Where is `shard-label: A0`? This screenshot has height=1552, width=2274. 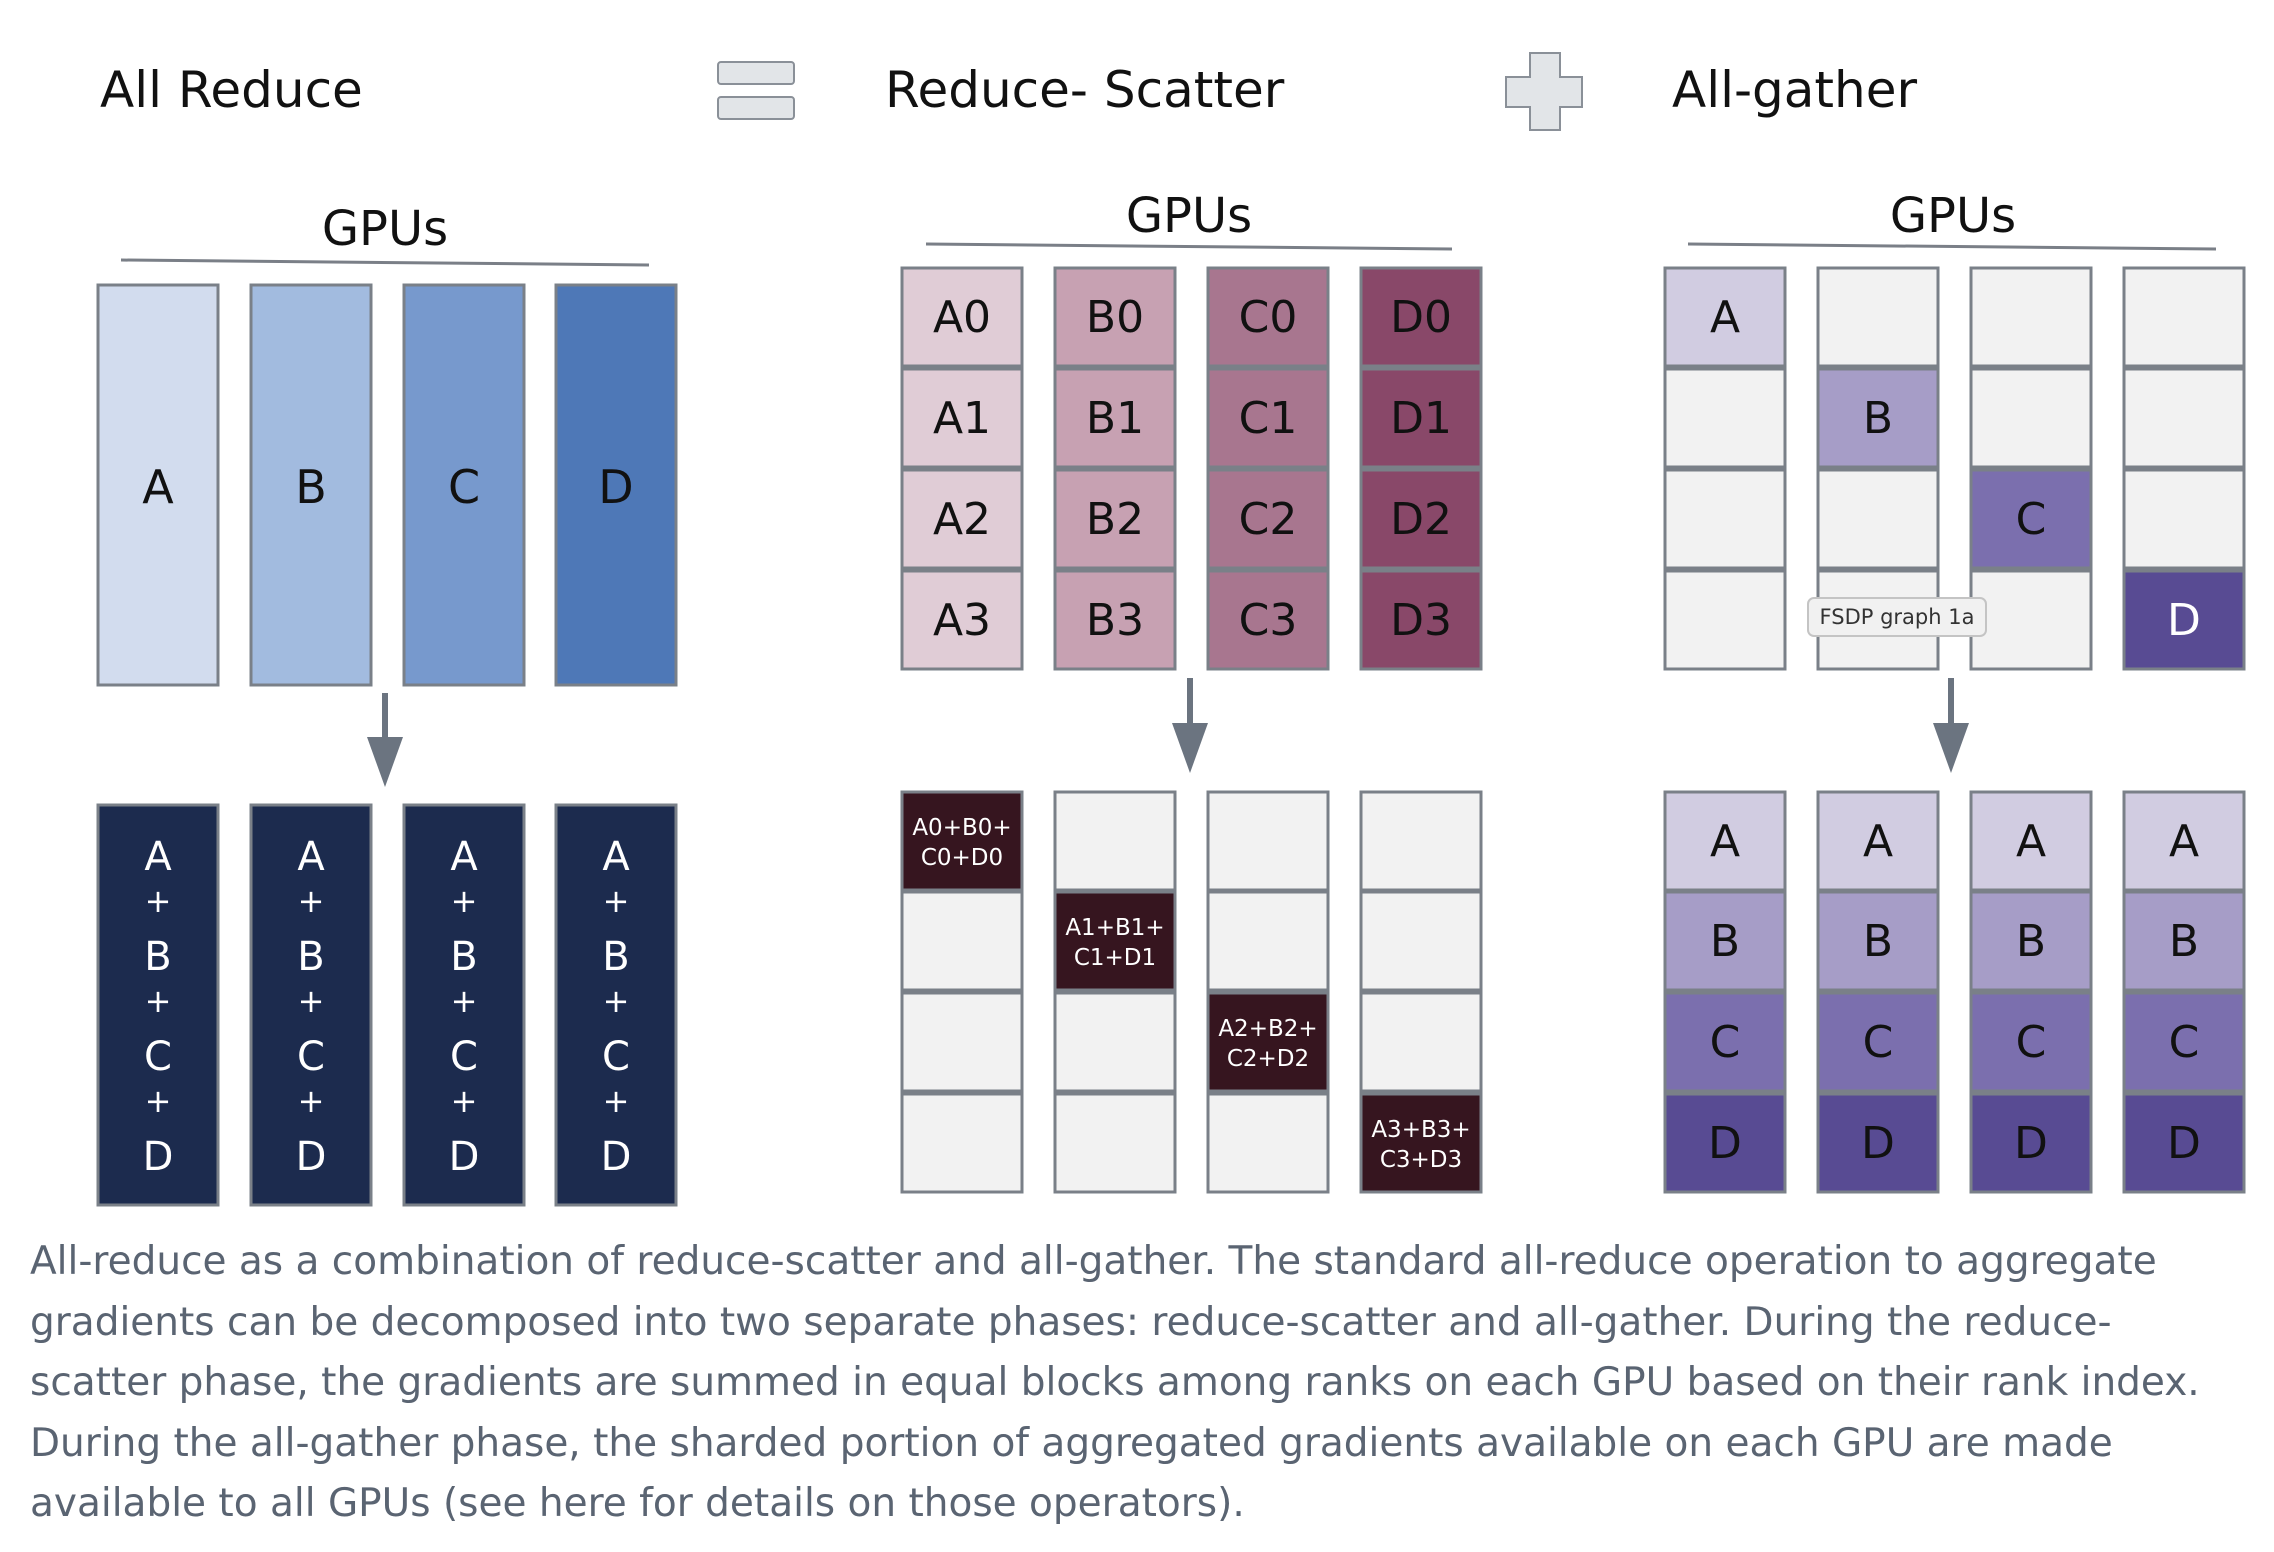
shard-label: A0 is located at coordinates (962, 317).